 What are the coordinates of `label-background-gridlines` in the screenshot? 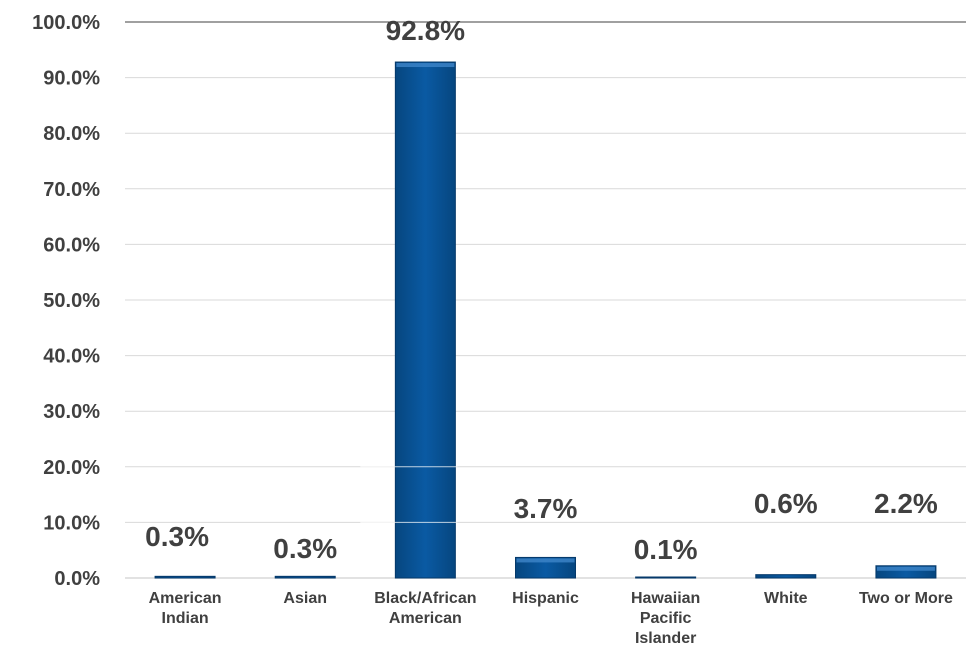 It's located at (409, 494).